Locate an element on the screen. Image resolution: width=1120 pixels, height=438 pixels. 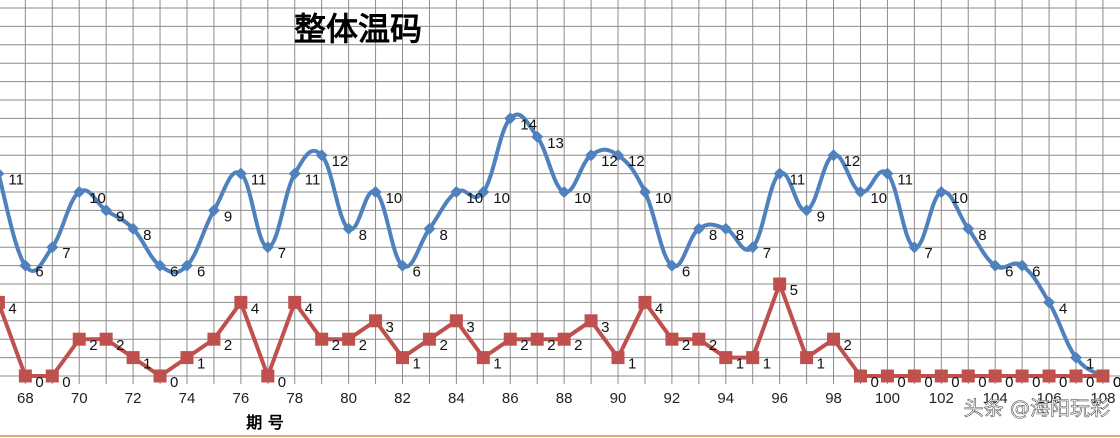
watermark: 头条 @海阳玩彩 is located at coordinates (1036, 408).